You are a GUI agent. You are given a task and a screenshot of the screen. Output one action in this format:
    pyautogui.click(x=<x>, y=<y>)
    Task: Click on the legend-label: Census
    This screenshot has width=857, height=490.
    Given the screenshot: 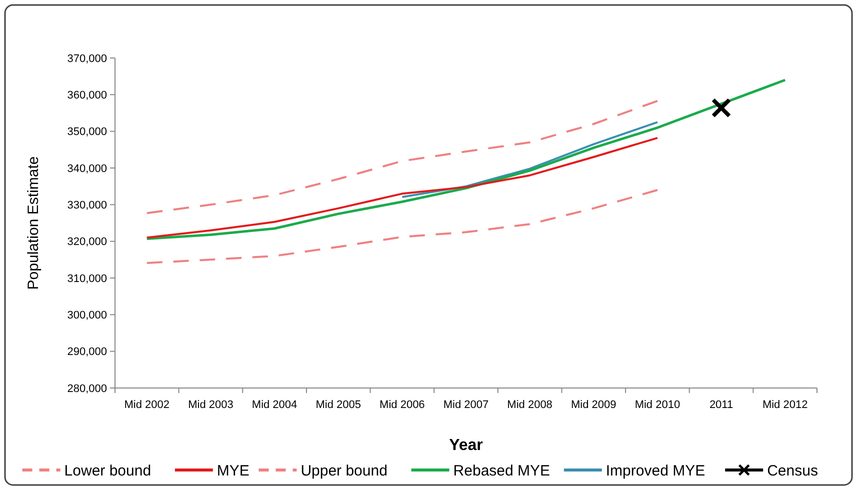 What is the action you would take?
    pyautogui.click(x=792, y=471)
    